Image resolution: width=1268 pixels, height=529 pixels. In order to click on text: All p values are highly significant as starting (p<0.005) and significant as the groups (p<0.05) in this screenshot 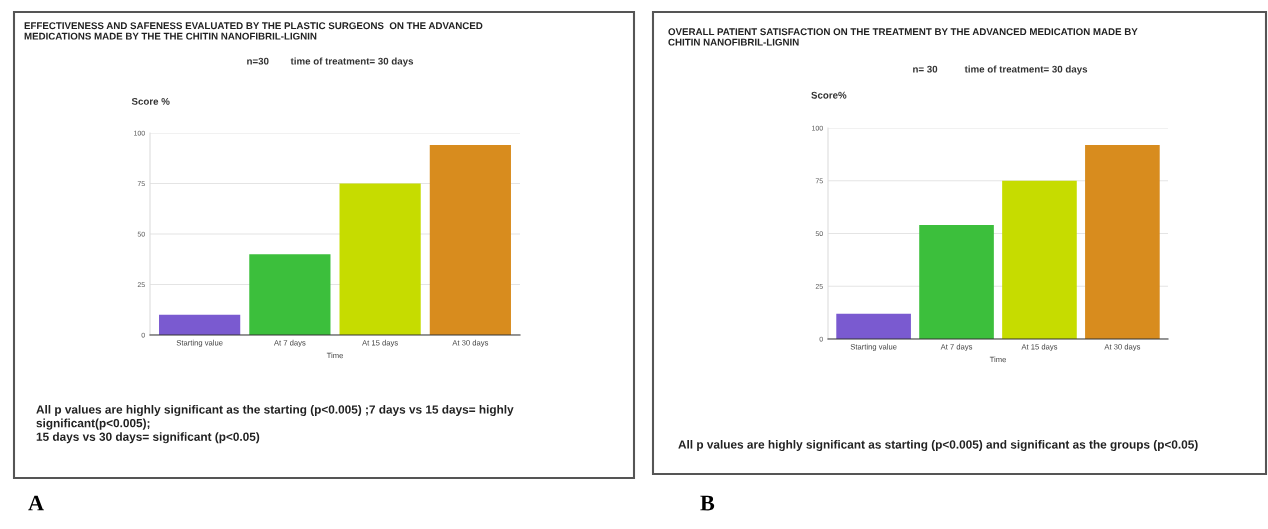, I will do `click(938, 446)`.